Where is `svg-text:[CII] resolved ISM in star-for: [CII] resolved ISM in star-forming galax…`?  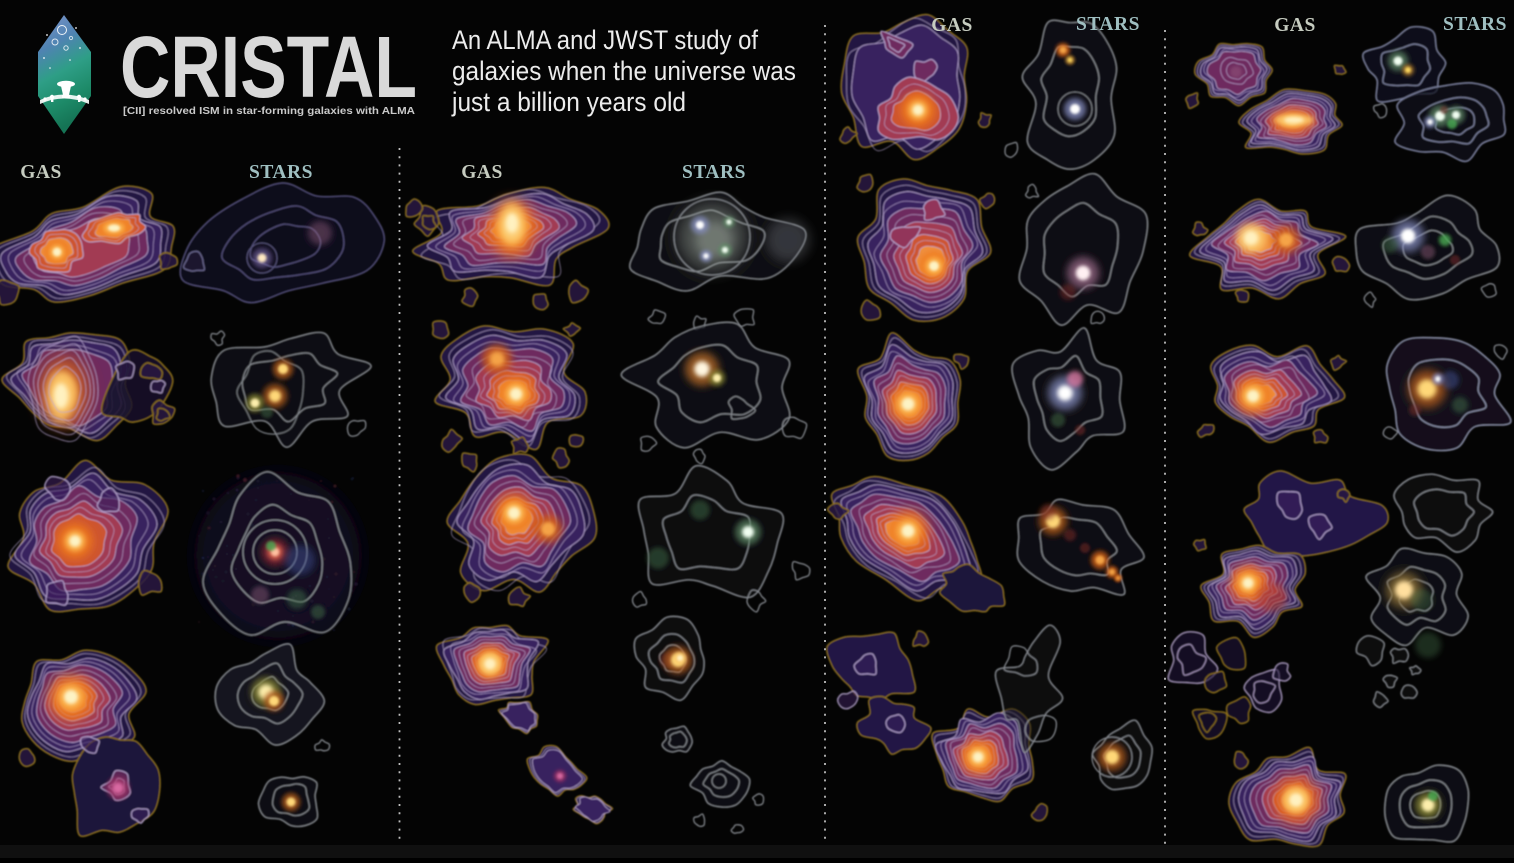 svg-text:[CII] resolved ISM in star-for: [CII] resolved ISM in star-forming galax… is located at coordinates (269, 111).